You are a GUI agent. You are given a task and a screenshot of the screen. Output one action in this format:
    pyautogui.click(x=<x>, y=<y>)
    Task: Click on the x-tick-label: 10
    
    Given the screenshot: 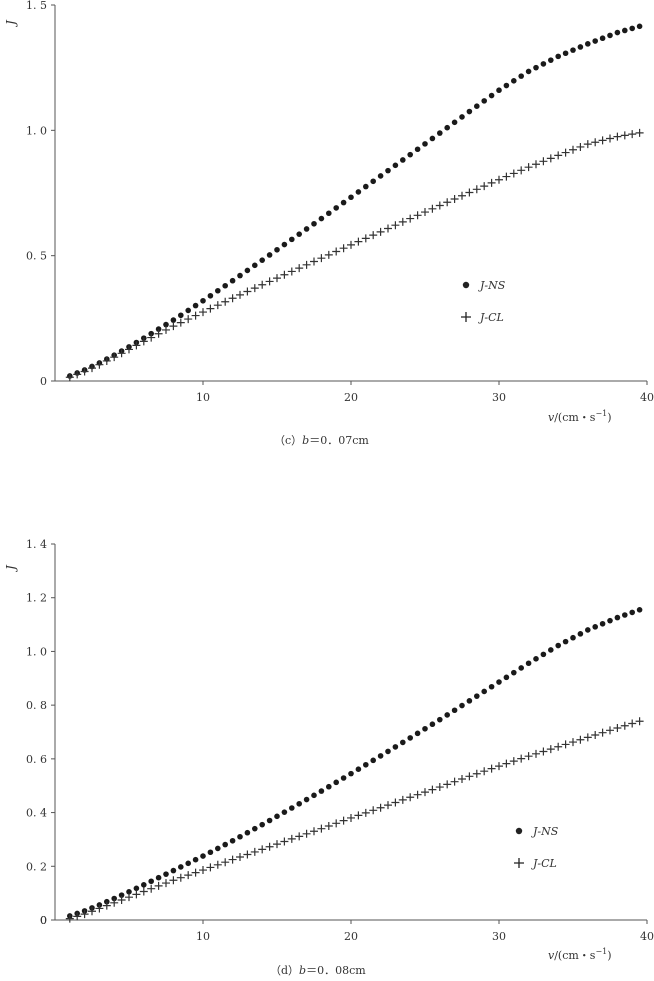 What is the action you would take?
    pyautogui.click(x=203, y=397)
    